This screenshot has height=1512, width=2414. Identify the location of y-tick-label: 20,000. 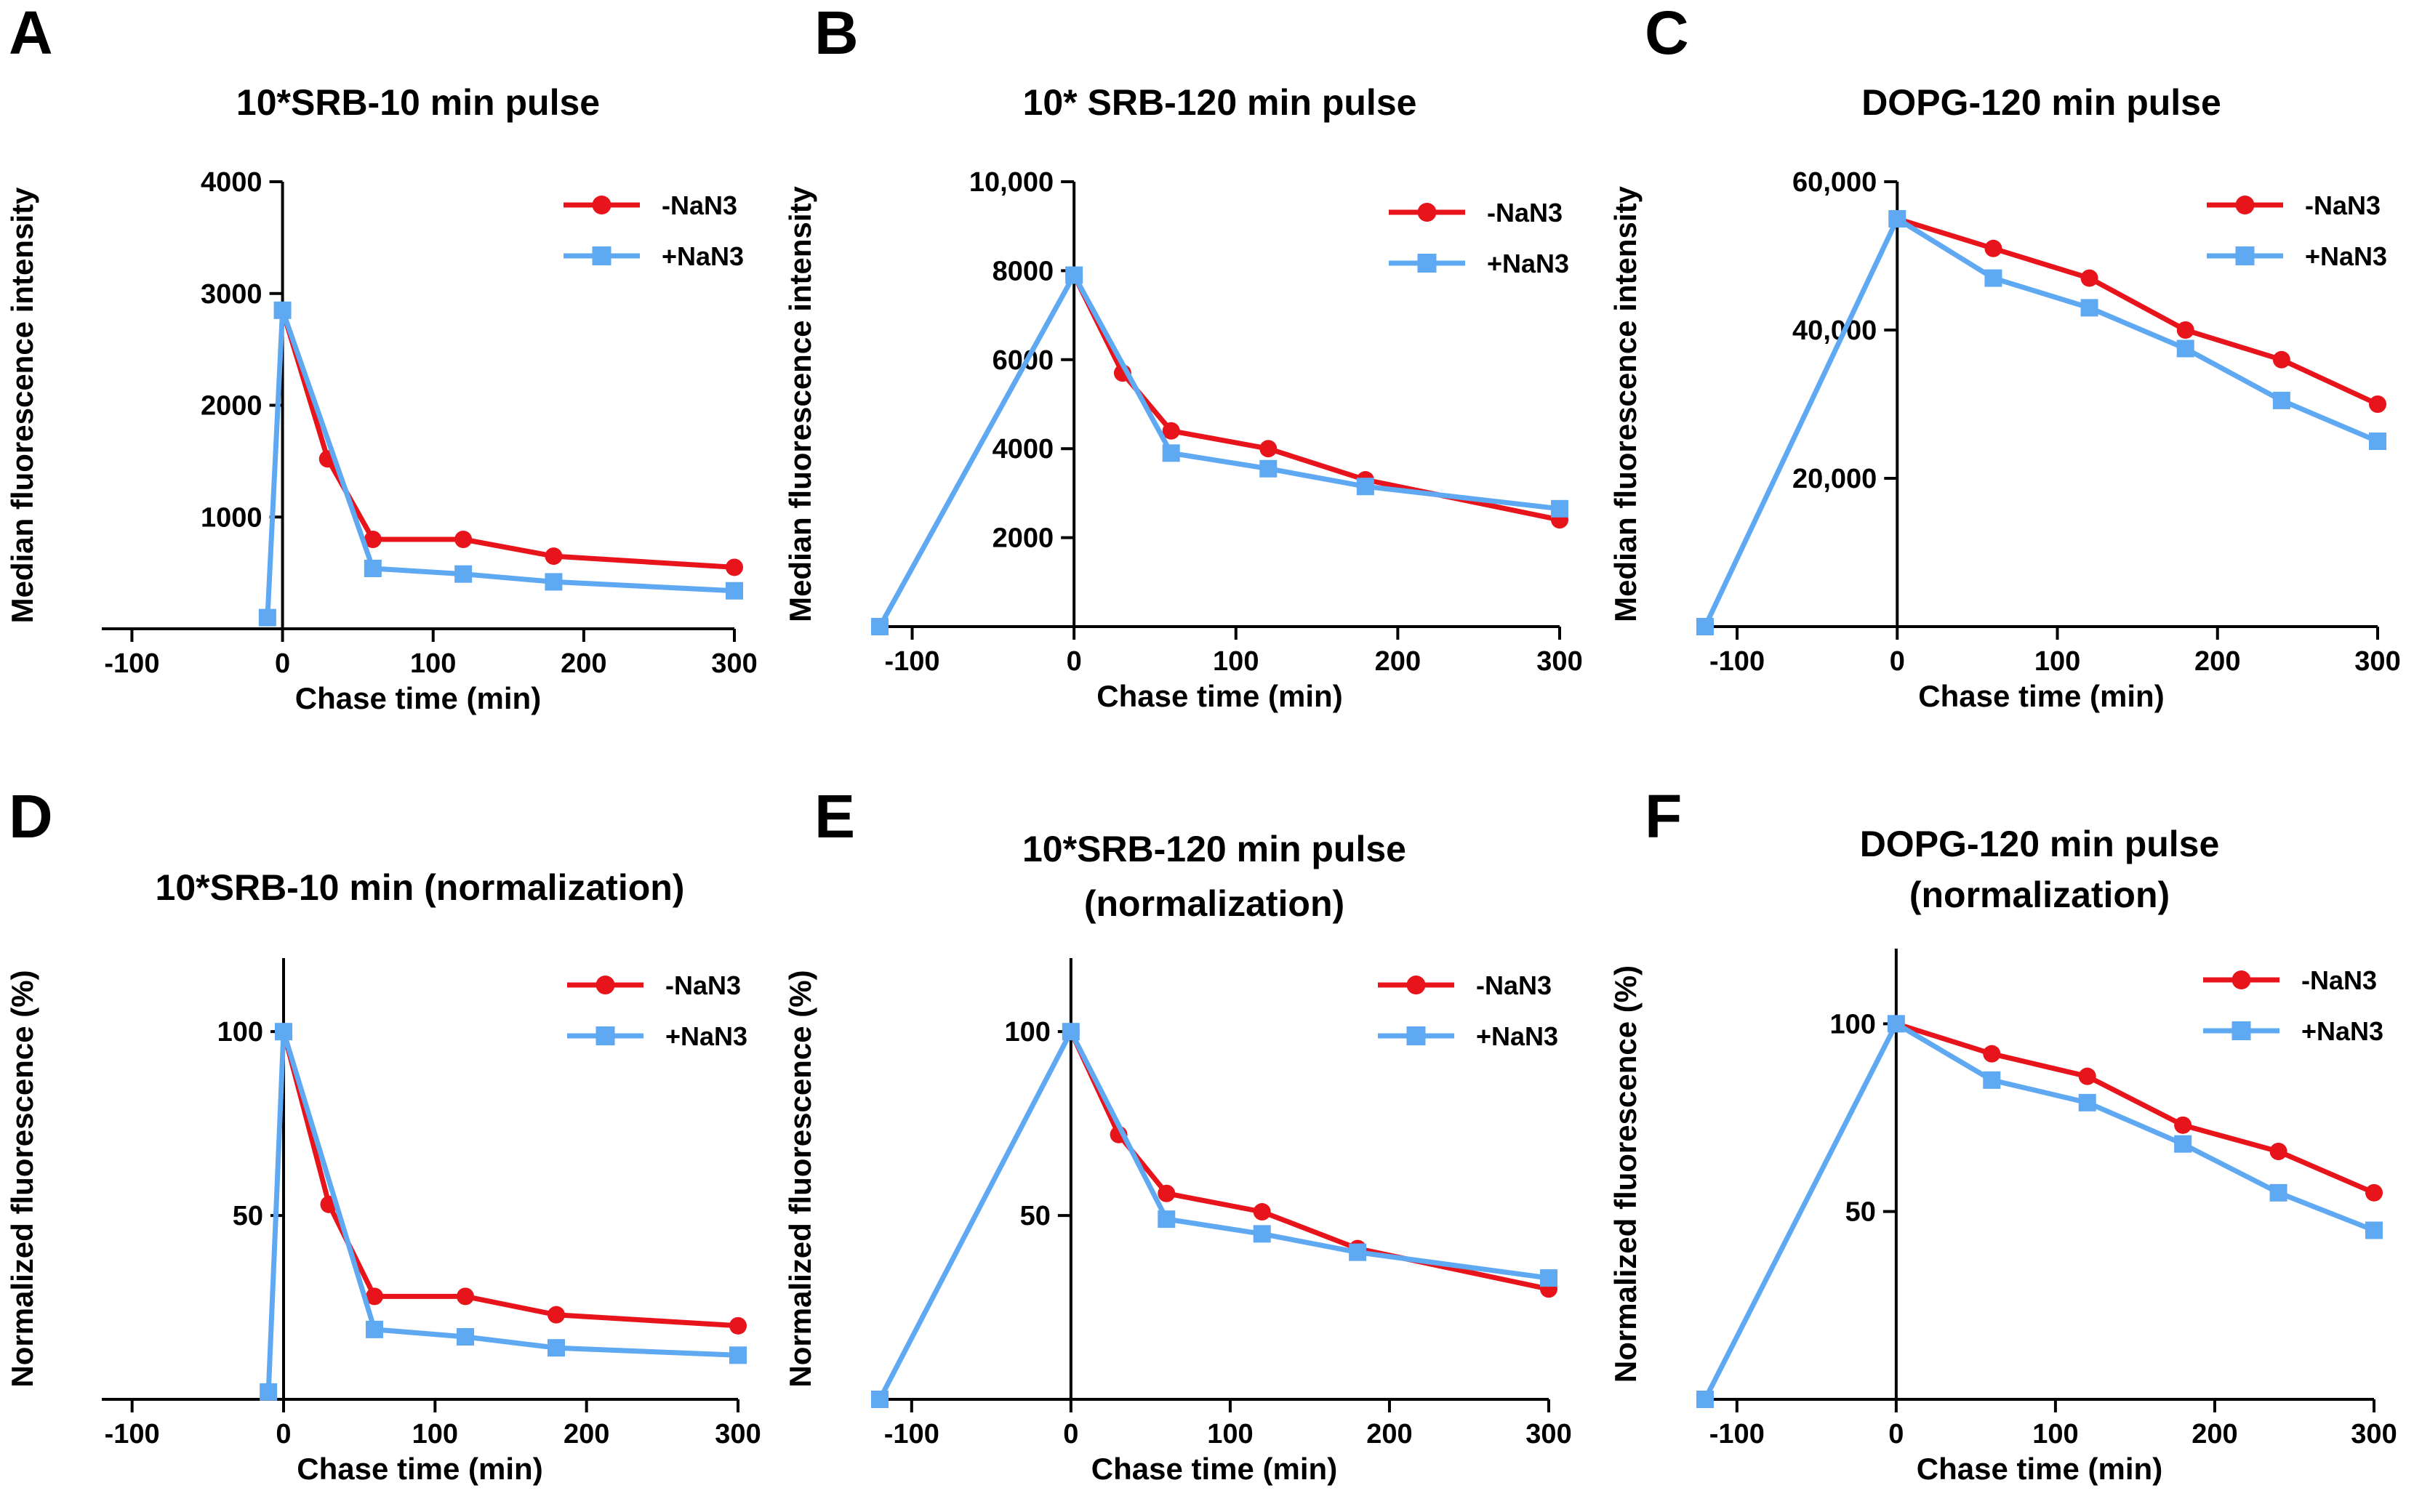
(1834, 479).